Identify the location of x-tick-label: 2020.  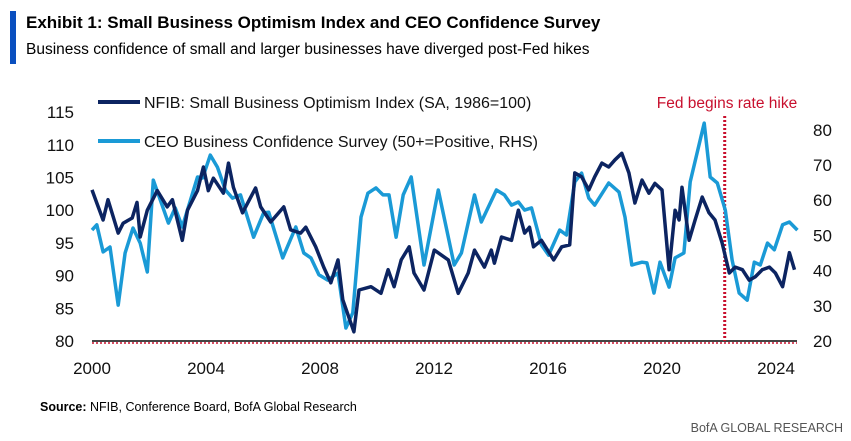
(662, 368).